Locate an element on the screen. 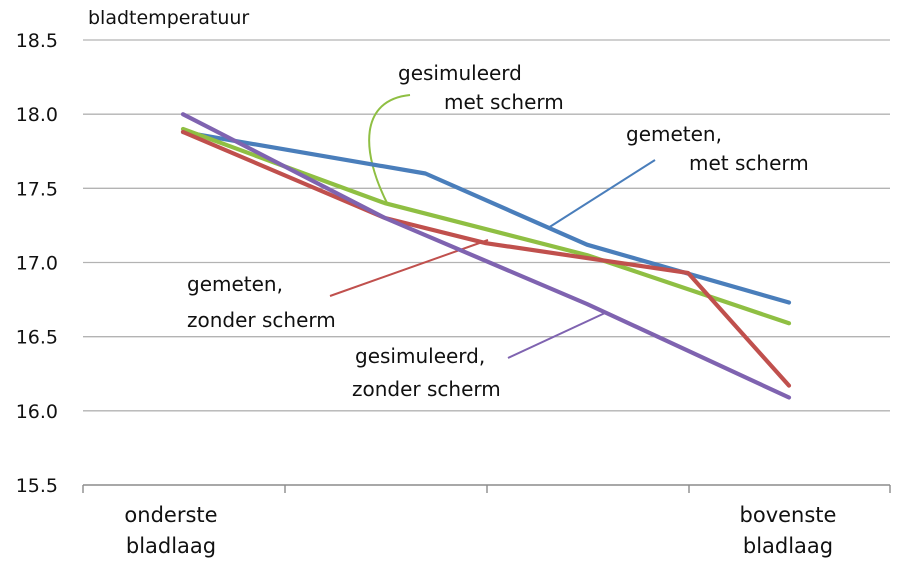 Image resolution: width=900 pixels, height=561 pixels. series-annotation: gesimuleerd is located at coordinates (460, 73).